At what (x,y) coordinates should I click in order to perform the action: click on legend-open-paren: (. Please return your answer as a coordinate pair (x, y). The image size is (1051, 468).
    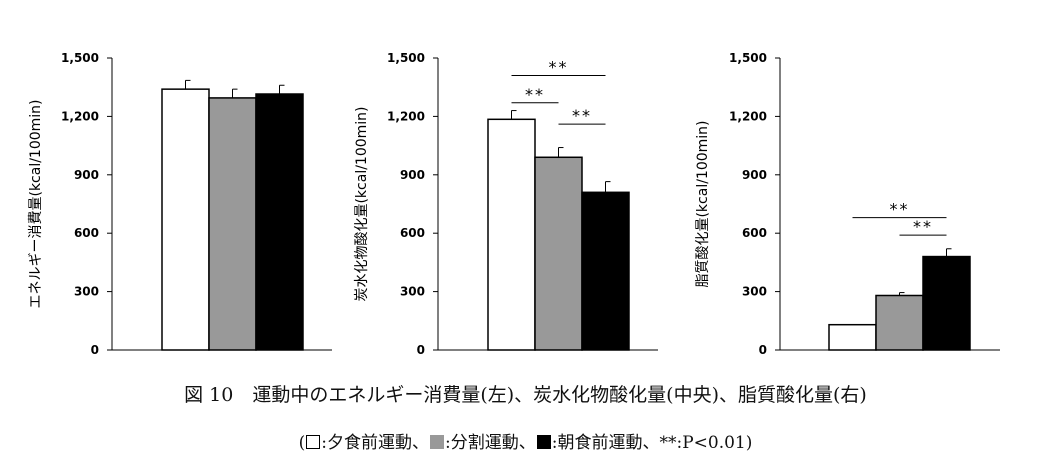
    Looking at the image, I should click on (302, 443).